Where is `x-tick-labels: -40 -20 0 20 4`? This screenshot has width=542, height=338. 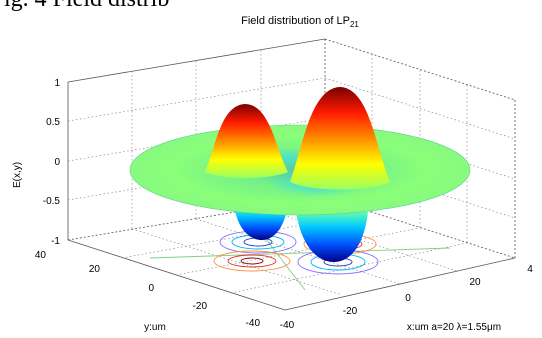
x-tick-labels: -40 -20 0 20 4 is located at coordinates (406, 297).